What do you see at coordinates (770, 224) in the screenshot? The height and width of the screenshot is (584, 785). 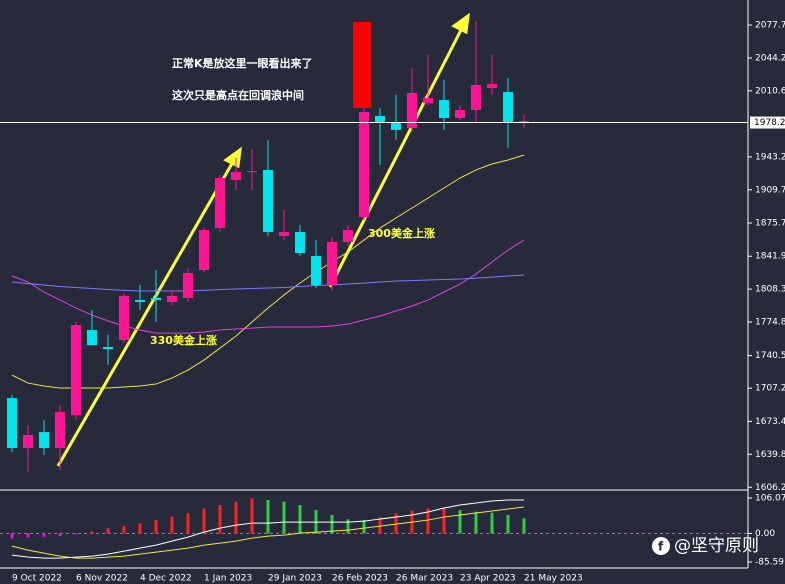 I see `y-tick-label: 1875.75` at bounding box center [770, 224].